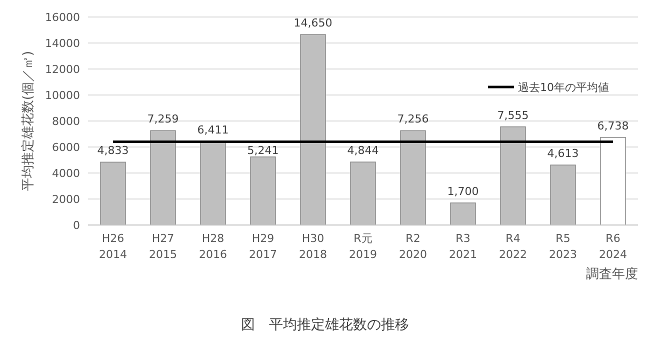  What do you see at coordinates (66, 199) in the screenshot?
I see `y-tick-label: 2000` at bounding box center [66, 199].